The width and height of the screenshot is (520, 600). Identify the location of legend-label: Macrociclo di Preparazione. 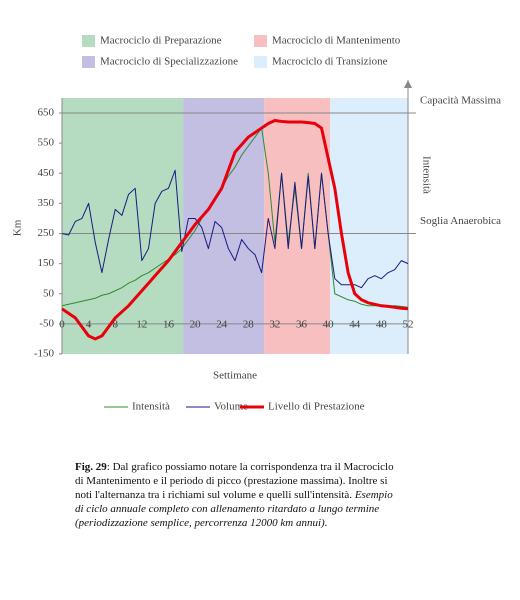
(161, 41).